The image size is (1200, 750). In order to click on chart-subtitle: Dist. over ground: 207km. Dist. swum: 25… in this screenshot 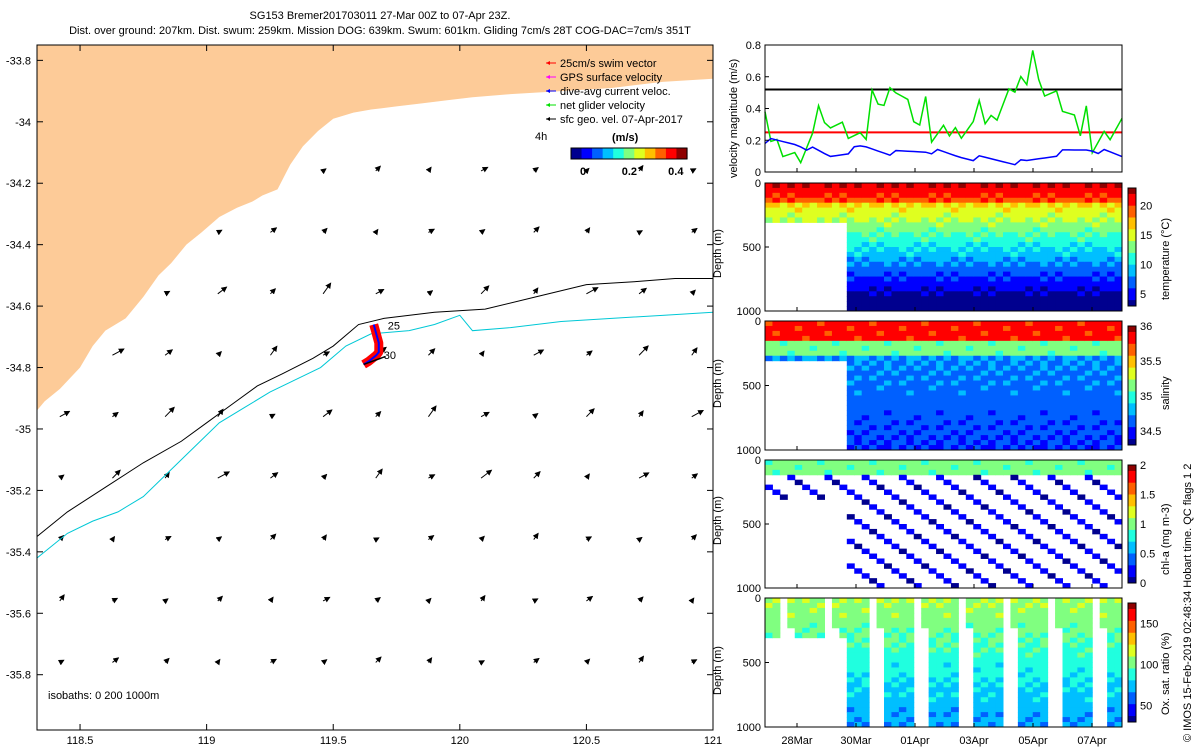, I will do `click(380, 31)`.